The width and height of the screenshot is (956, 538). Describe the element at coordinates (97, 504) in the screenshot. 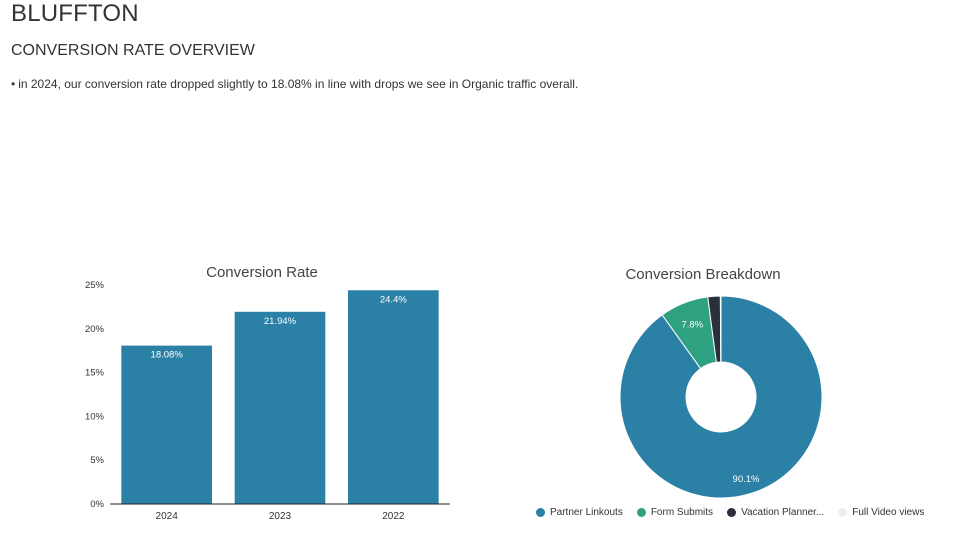

I see `y-tick-label: 0%` at that location.